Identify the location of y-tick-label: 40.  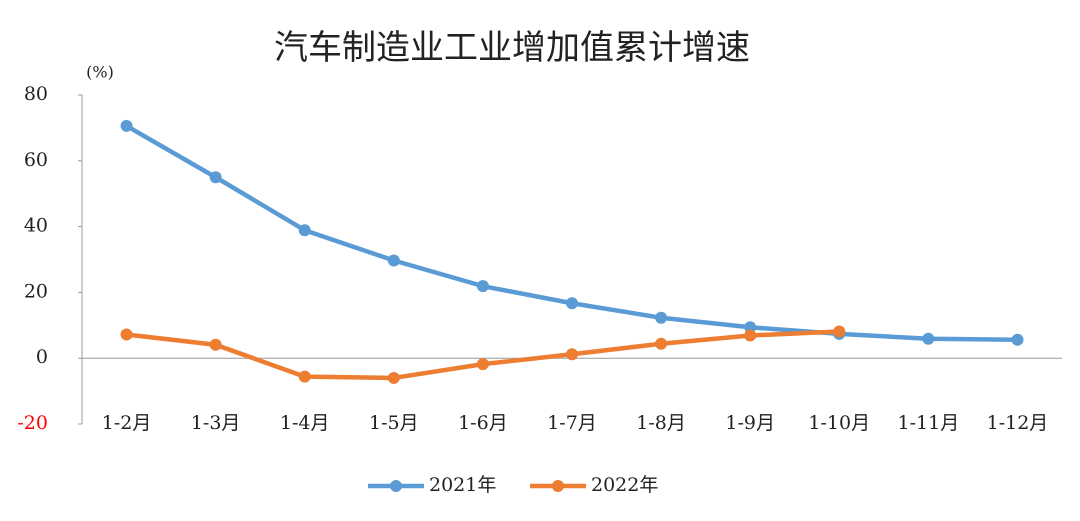
(36, 226).